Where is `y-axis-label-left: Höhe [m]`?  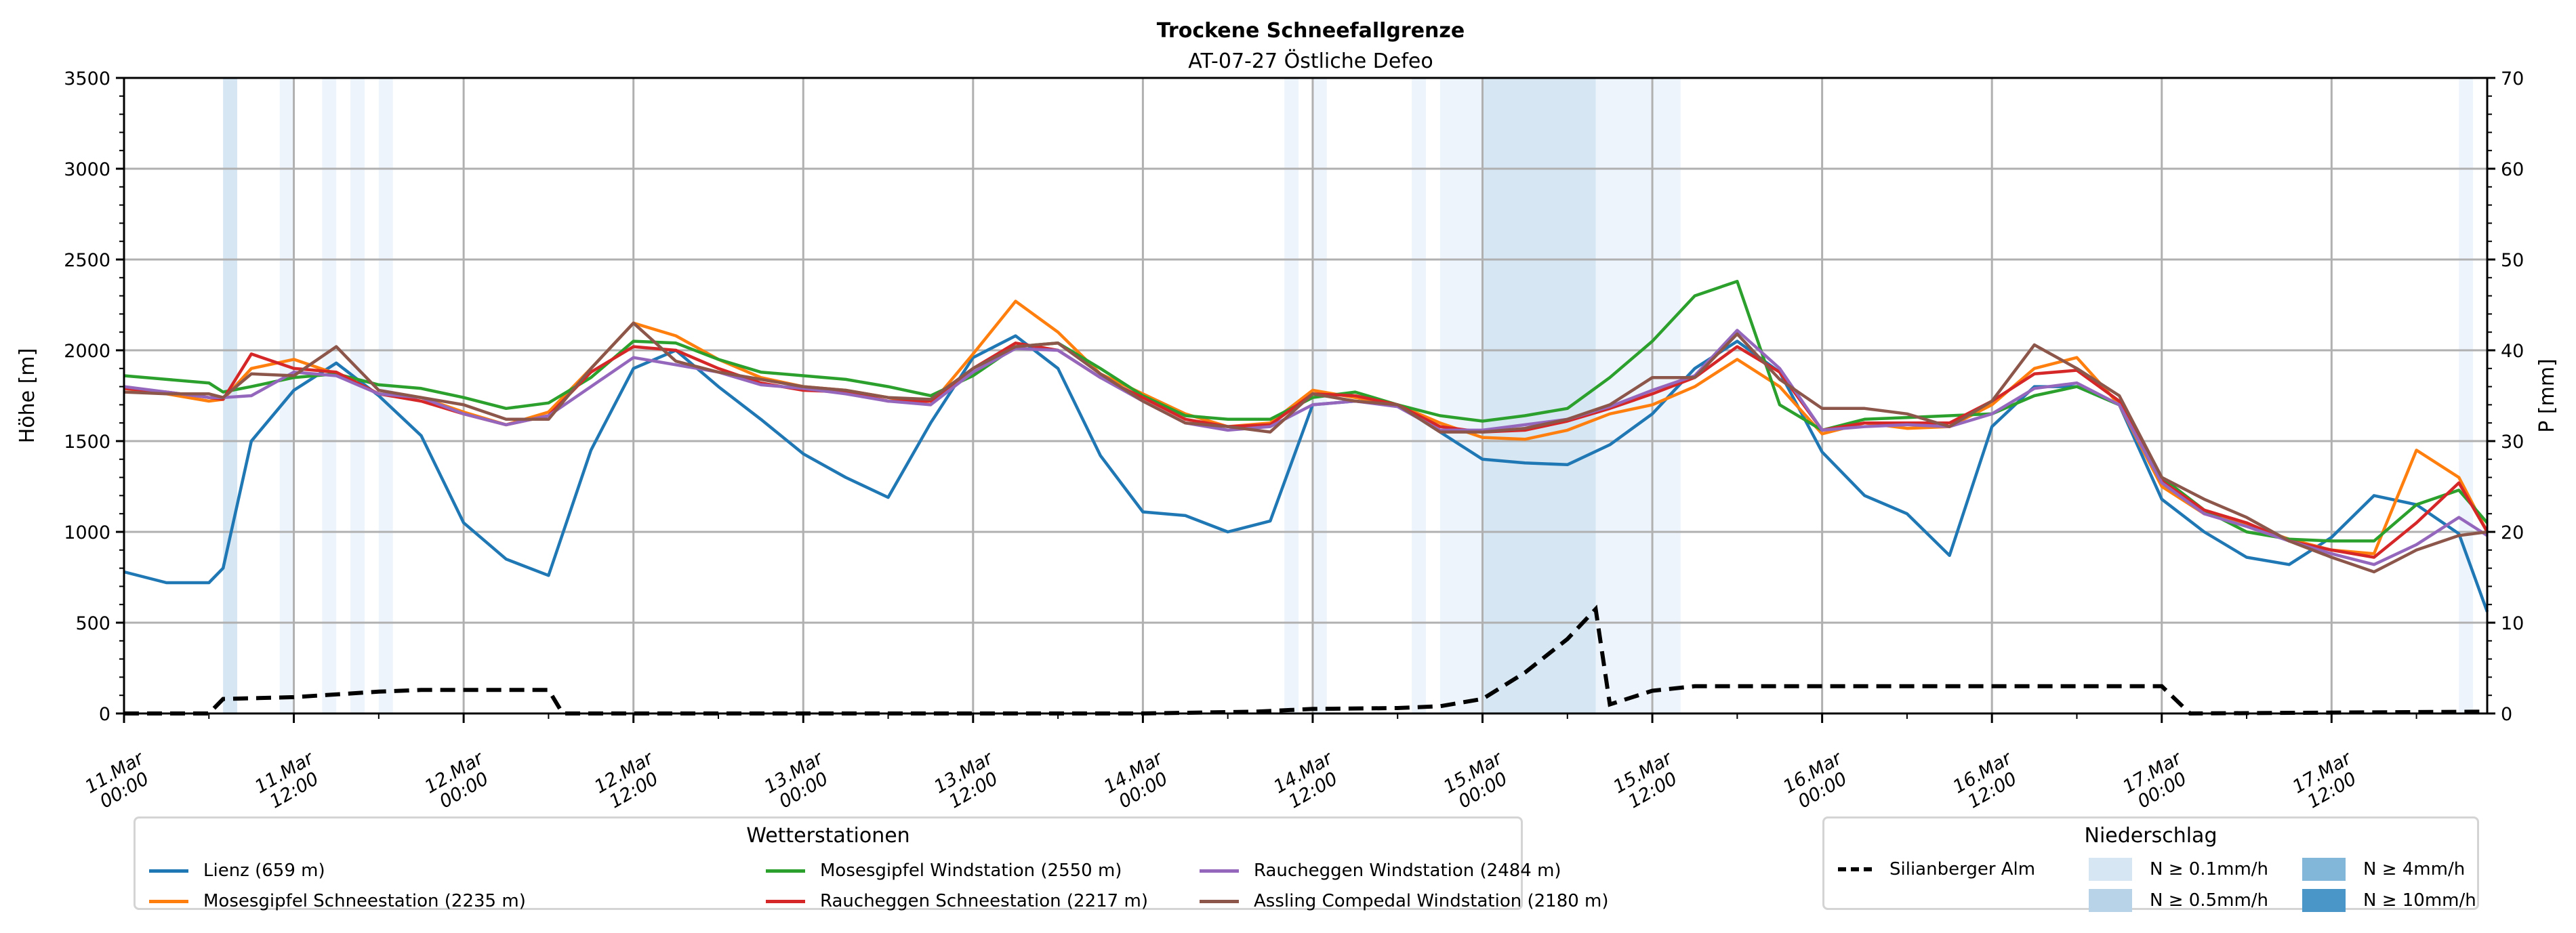 y-axis-label-left: Höhe [m] is located at coordinates (28, 396).